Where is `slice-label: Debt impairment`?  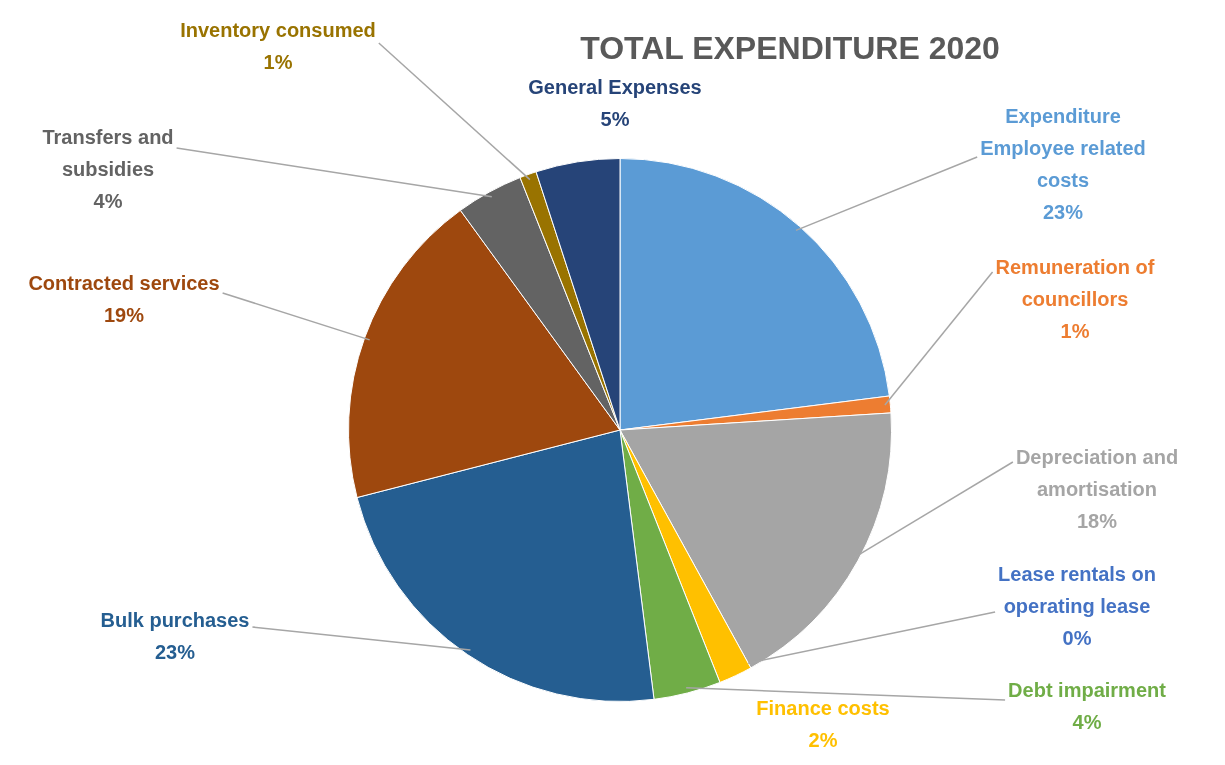 slice-label: Debt impairment is located at coordinates (1087, 689).